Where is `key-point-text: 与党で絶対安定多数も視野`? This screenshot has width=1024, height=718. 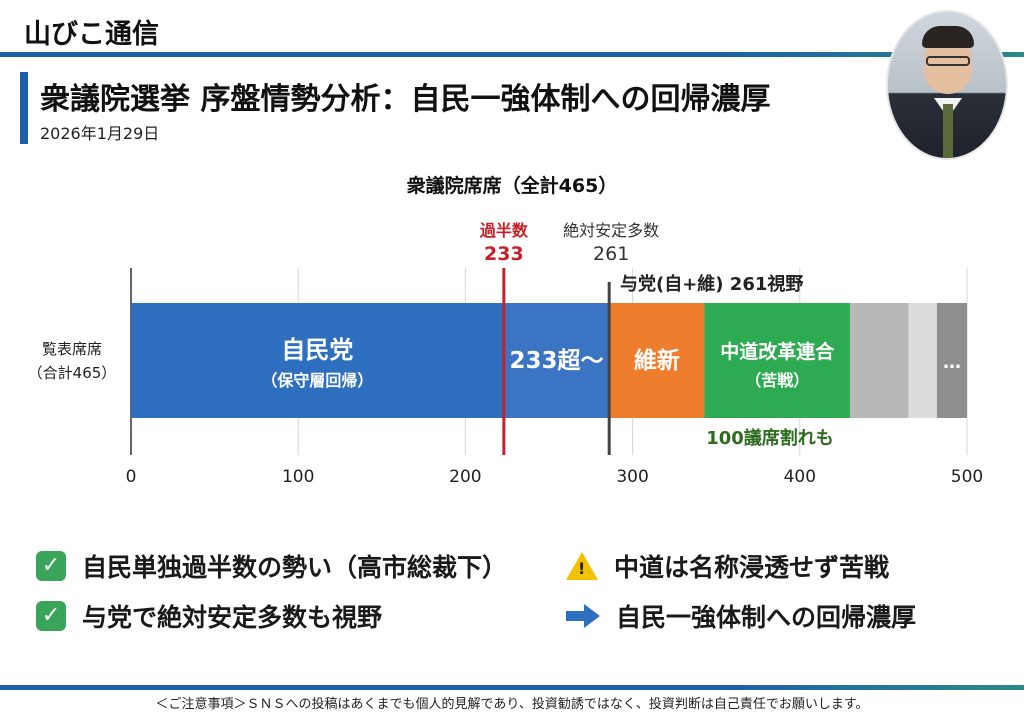
key-point-text: 与党で絶対安定多数も視野 is located at coordinates (232, 617).